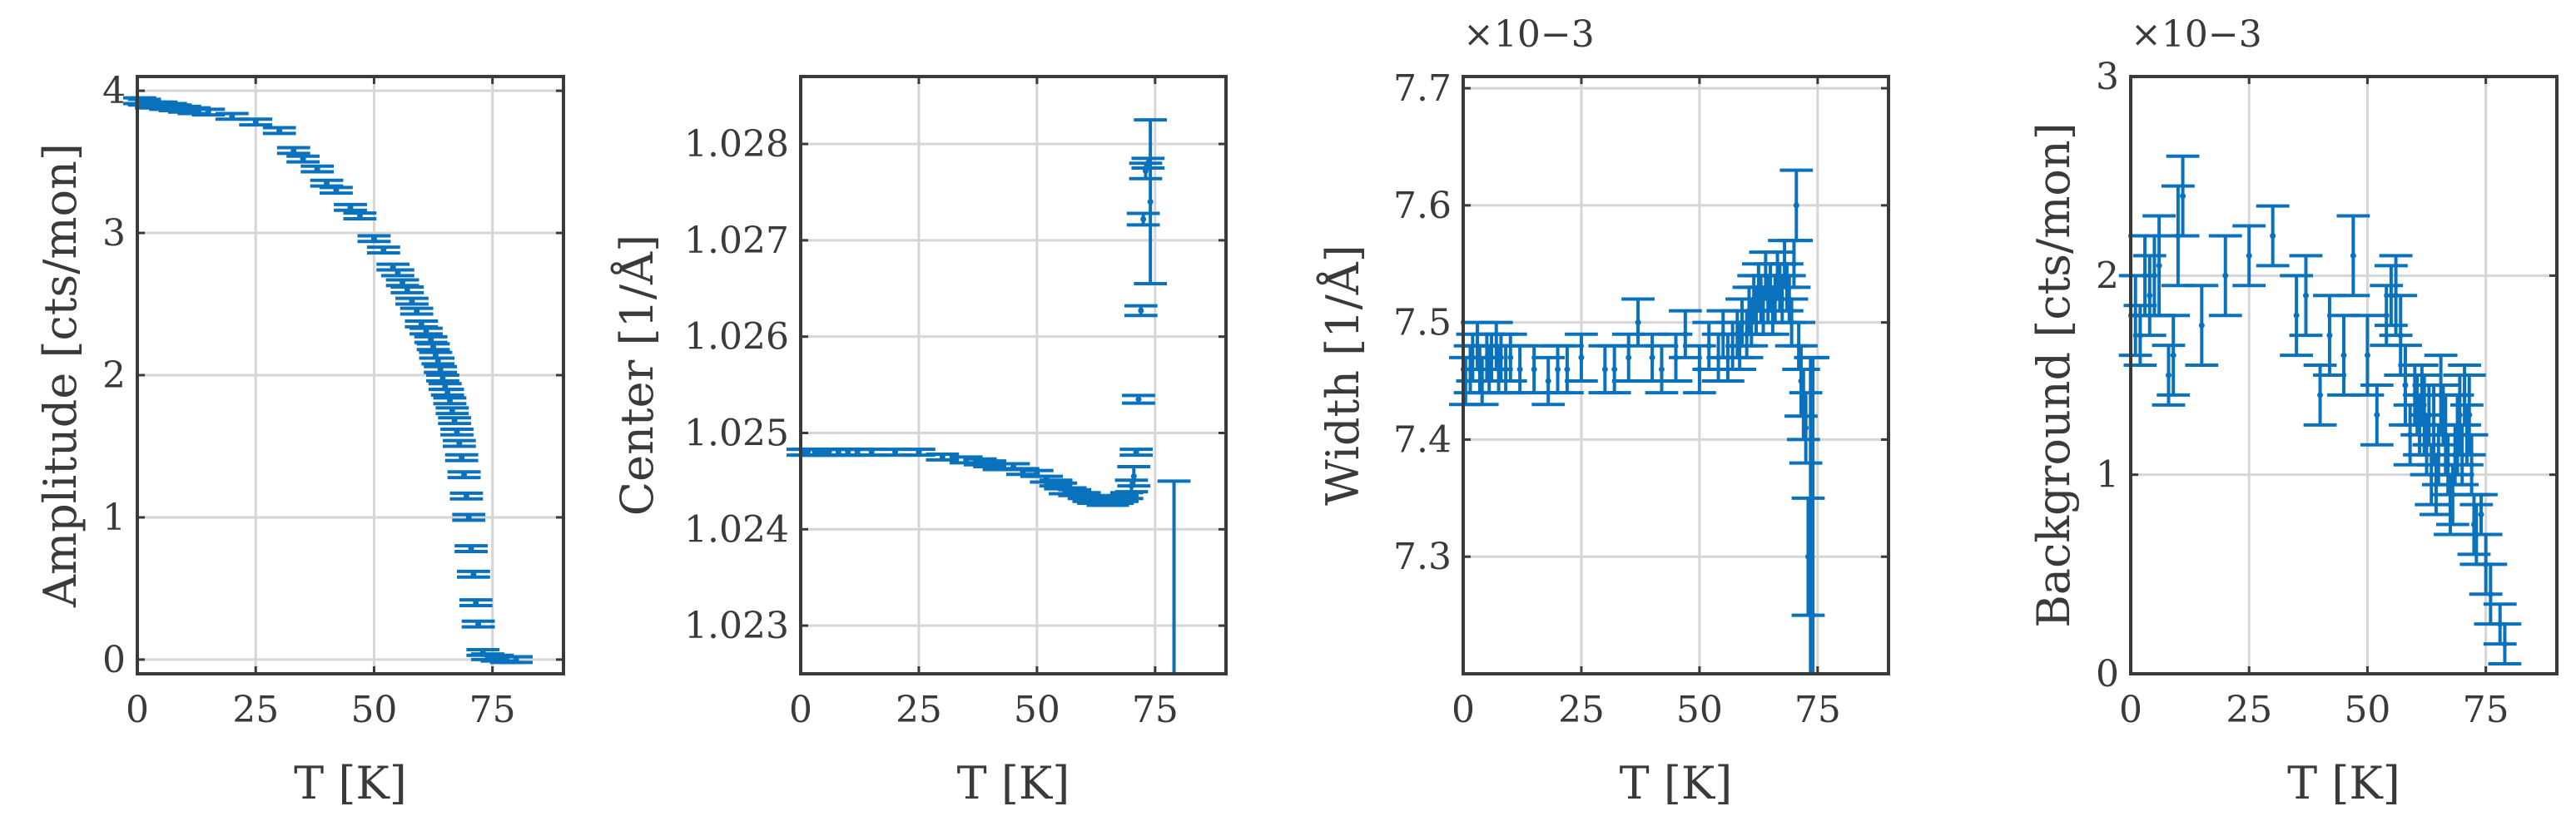  What do you see at coordinates (1422, 557) in the screenshot?
I see `y-tick-label: 7.3` at bounding box center [1422, 557].